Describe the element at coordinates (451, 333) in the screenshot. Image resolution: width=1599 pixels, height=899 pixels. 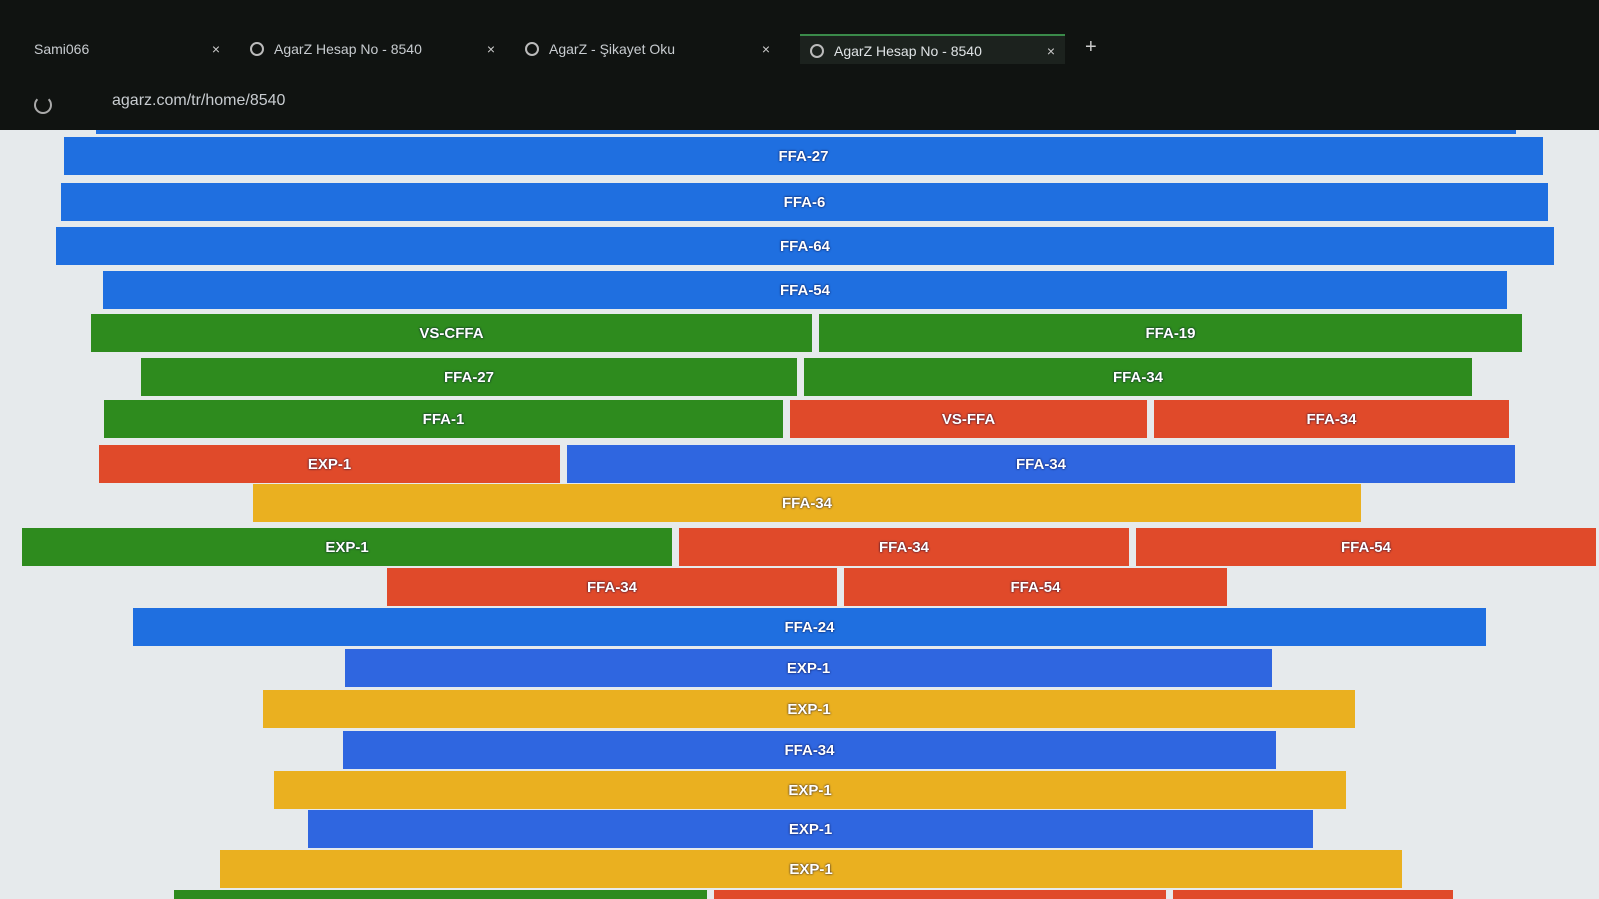
I see `bar-segment: VS-CFFA` at that location.